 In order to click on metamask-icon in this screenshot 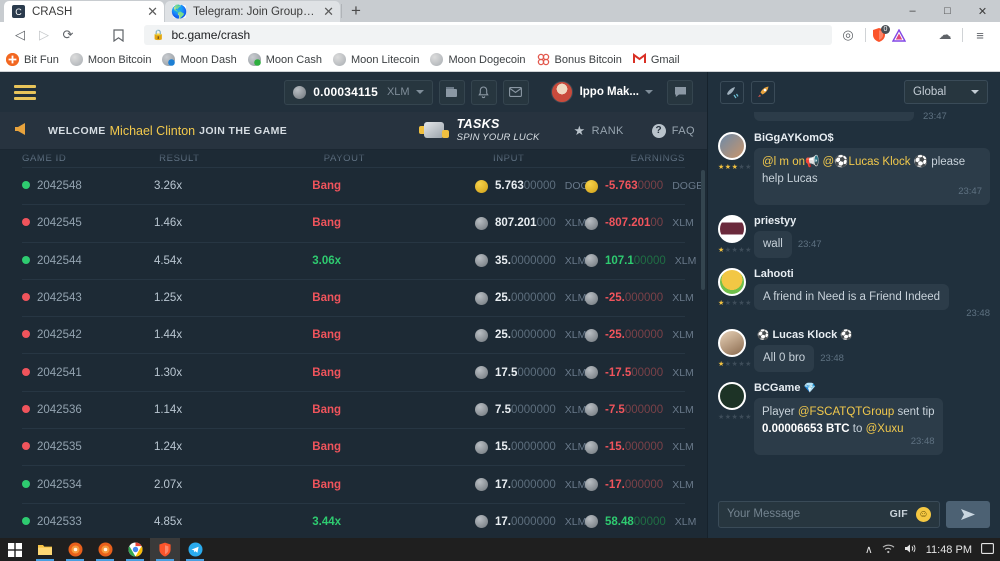, I will do `click(899, 35)`.